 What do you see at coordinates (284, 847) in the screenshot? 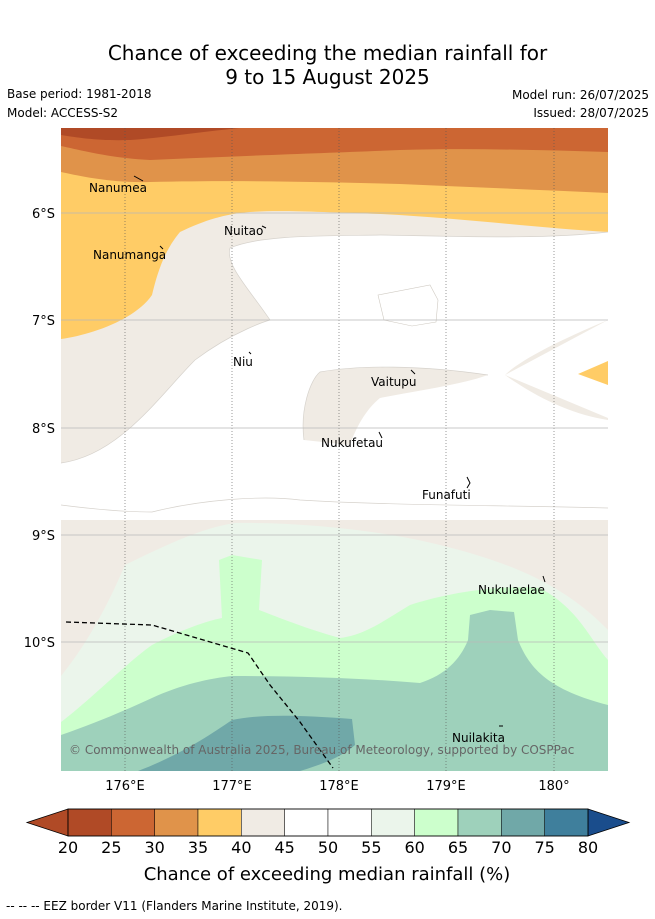
I see `colorbar-tick: 45` at bounding box center [284, 847].